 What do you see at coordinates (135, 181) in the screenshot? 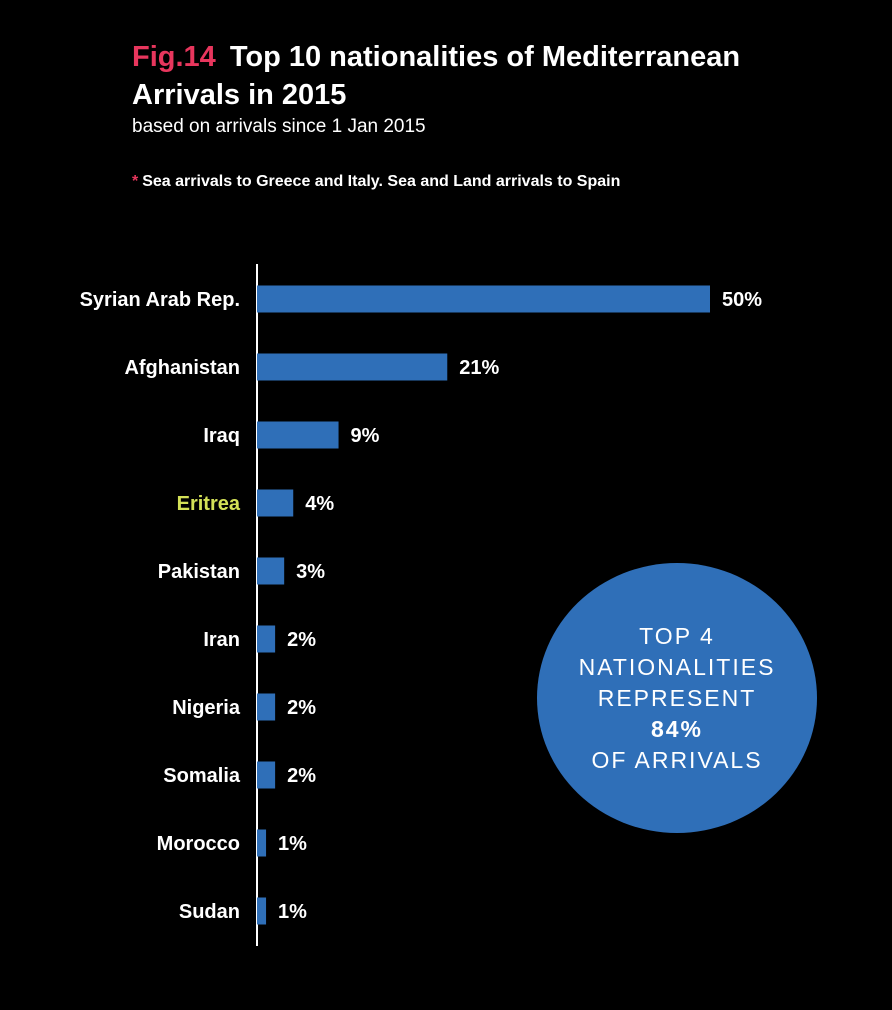
I see `footnote-asterisk: *` at bounding box center [135, 181].